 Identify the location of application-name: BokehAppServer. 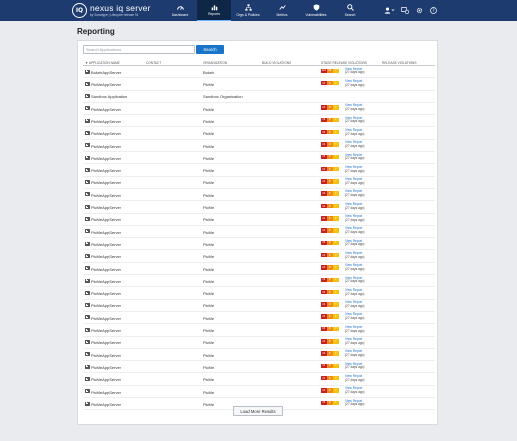
(106, 72).